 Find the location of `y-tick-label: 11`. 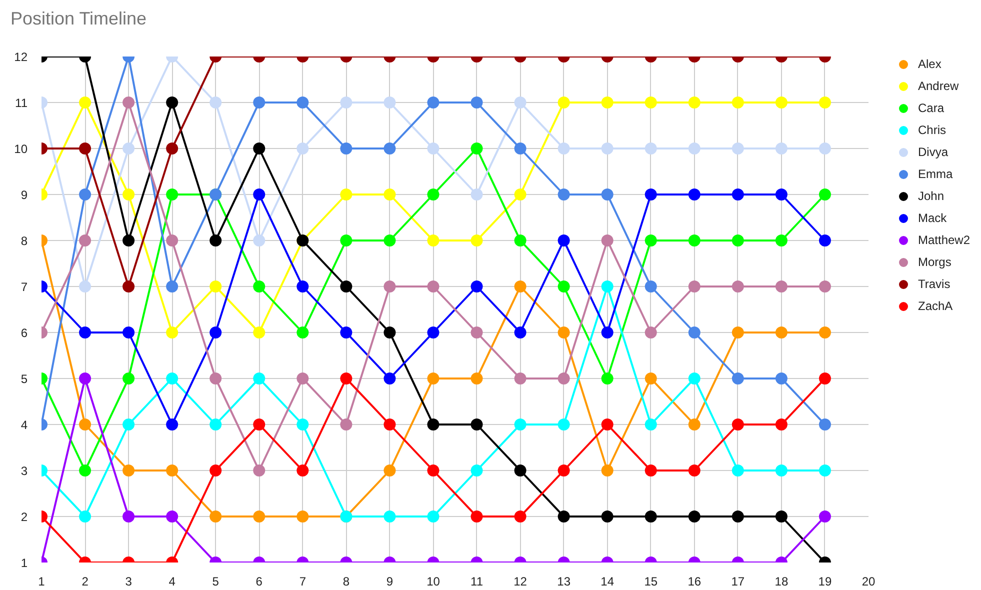

y-tick-label: 11 is located at coordinates (21, 103).